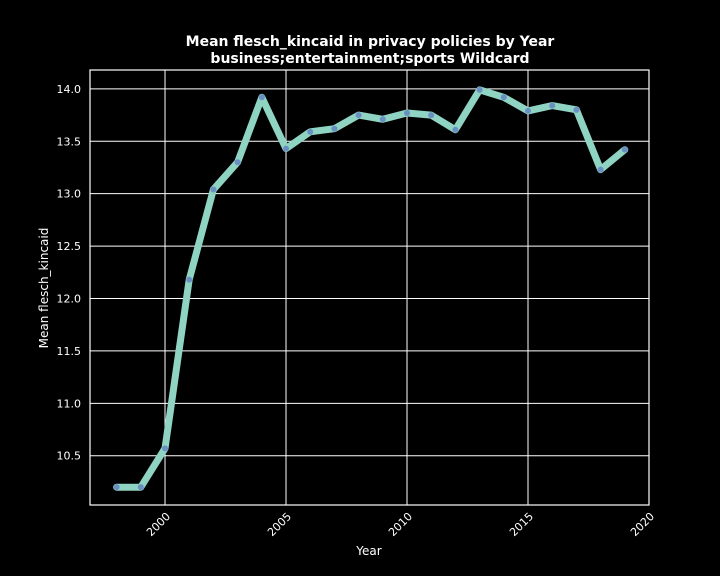  Describe the element at coordinates (69, 351) in the screenshot. I see `y-tick-label: 11.5` at that location.